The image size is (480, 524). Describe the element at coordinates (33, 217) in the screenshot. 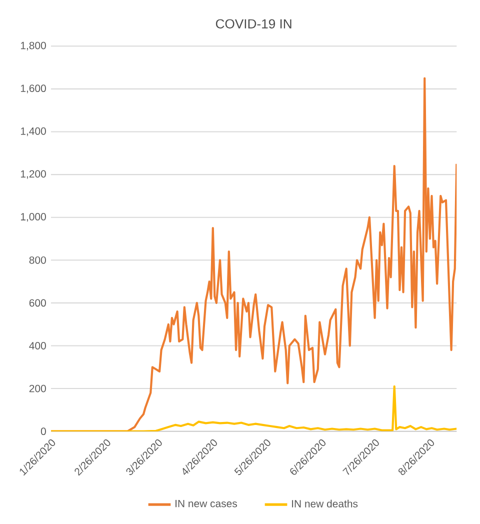

I see `y-tick-label: 1,000` at that location.